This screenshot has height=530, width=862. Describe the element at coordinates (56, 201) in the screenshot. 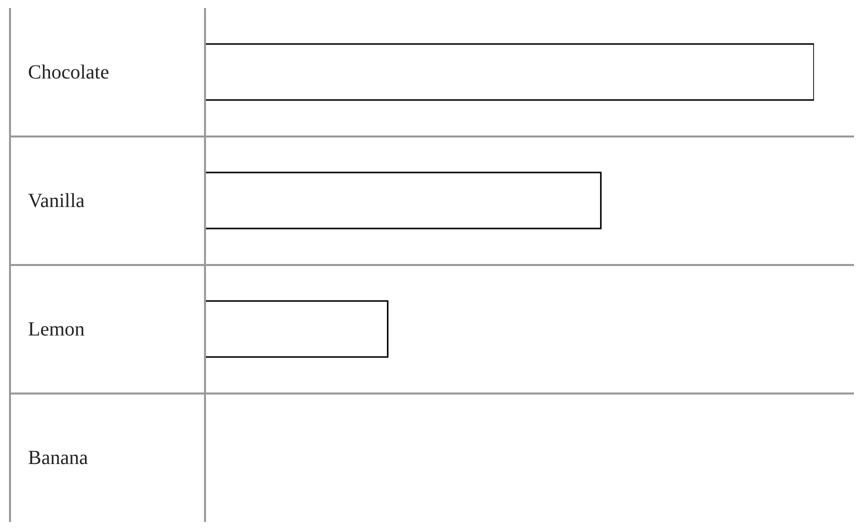

I see `y-tick-label: Vanilla` at that location.